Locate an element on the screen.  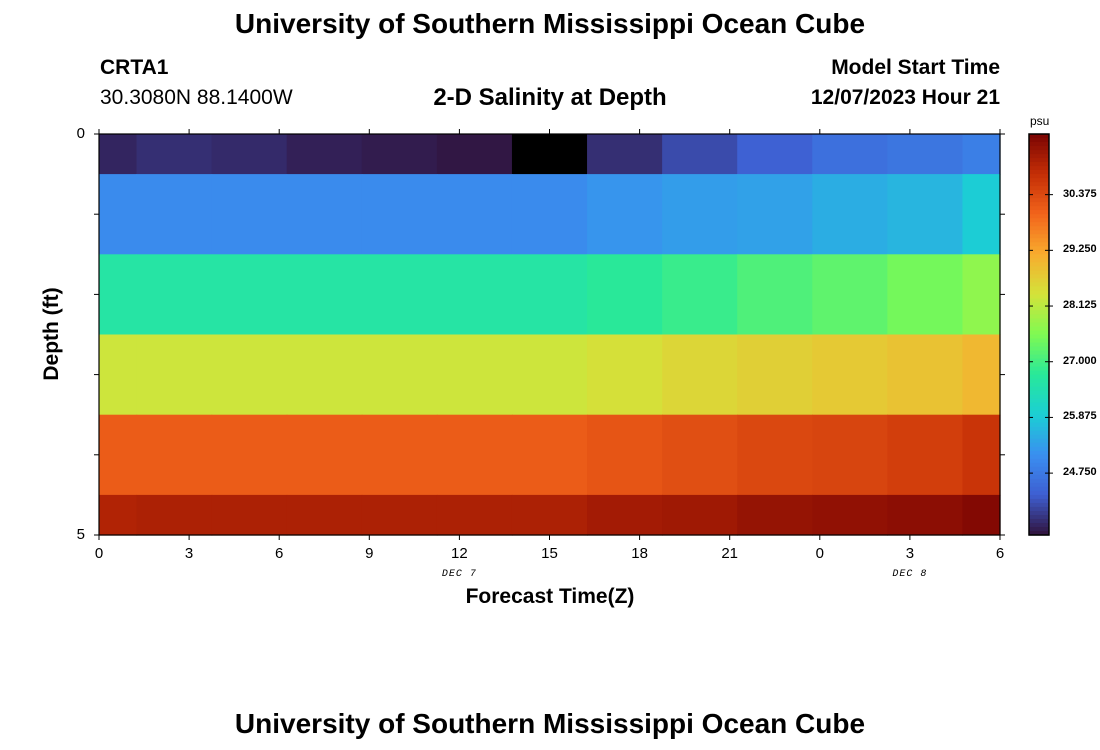
chart-title: 2-D Salinity at Depth is located at coordinates (550, 97).